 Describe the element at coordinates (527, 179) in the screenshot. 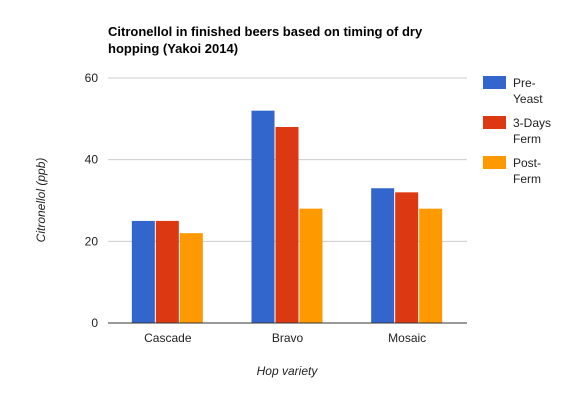

I see `legend-label-2-line-1: Ferm` at that location.